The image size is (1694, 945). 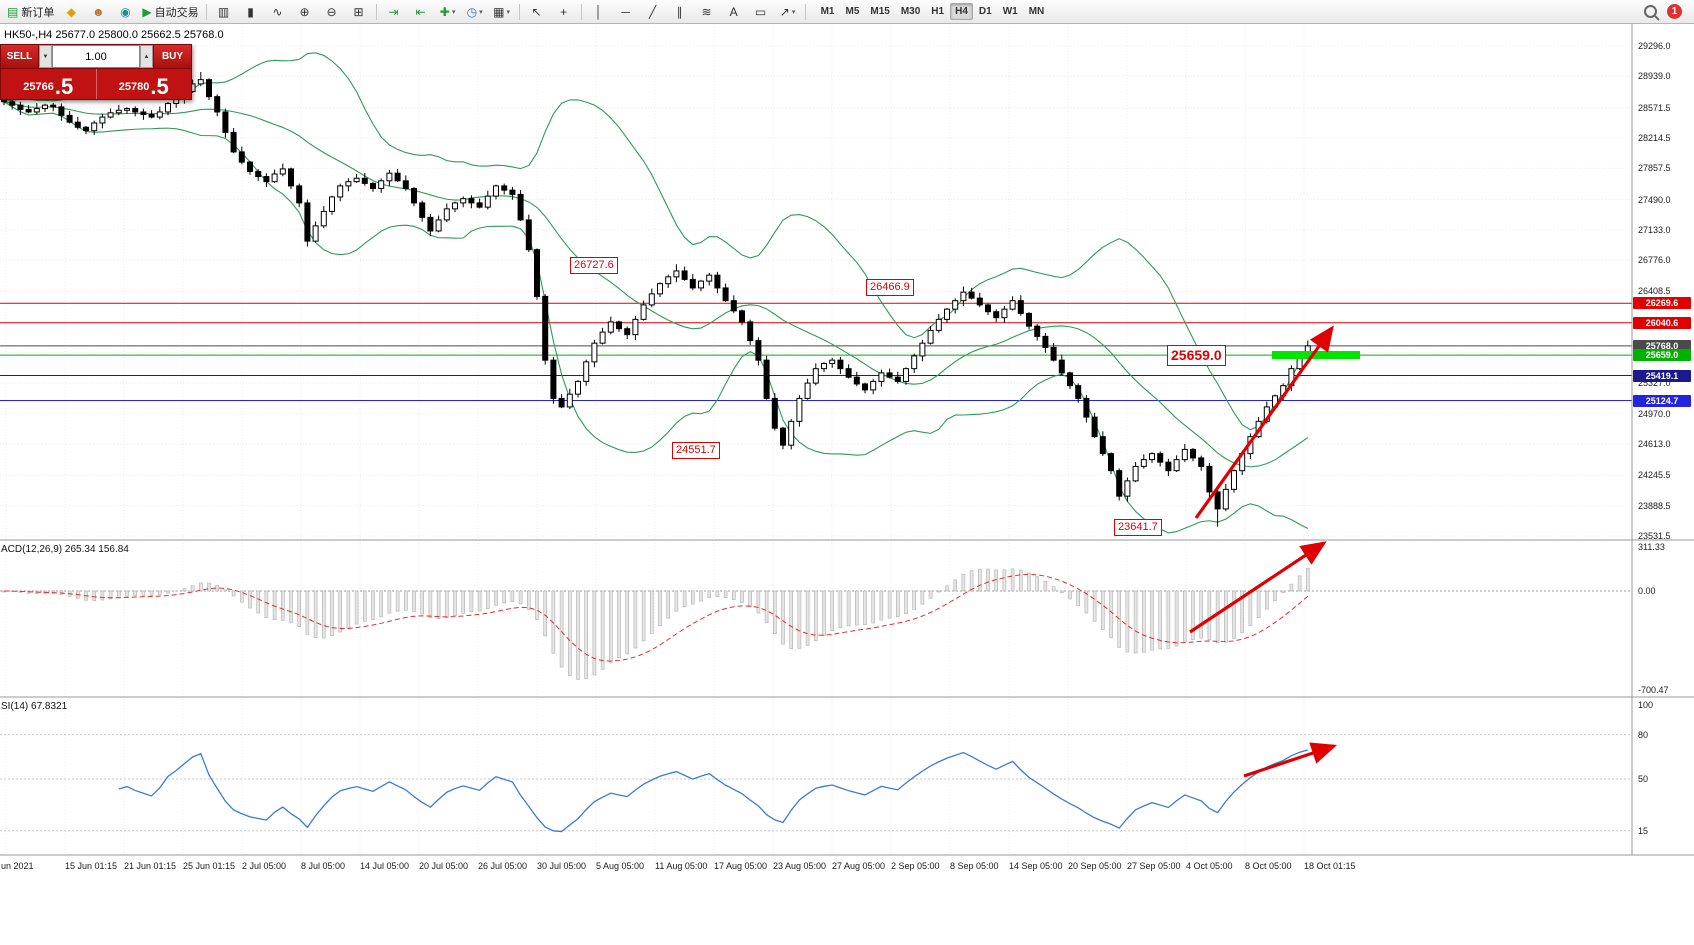 I want to click on time-tick: 14 Jul 05:00, so click(x=385, y=866).